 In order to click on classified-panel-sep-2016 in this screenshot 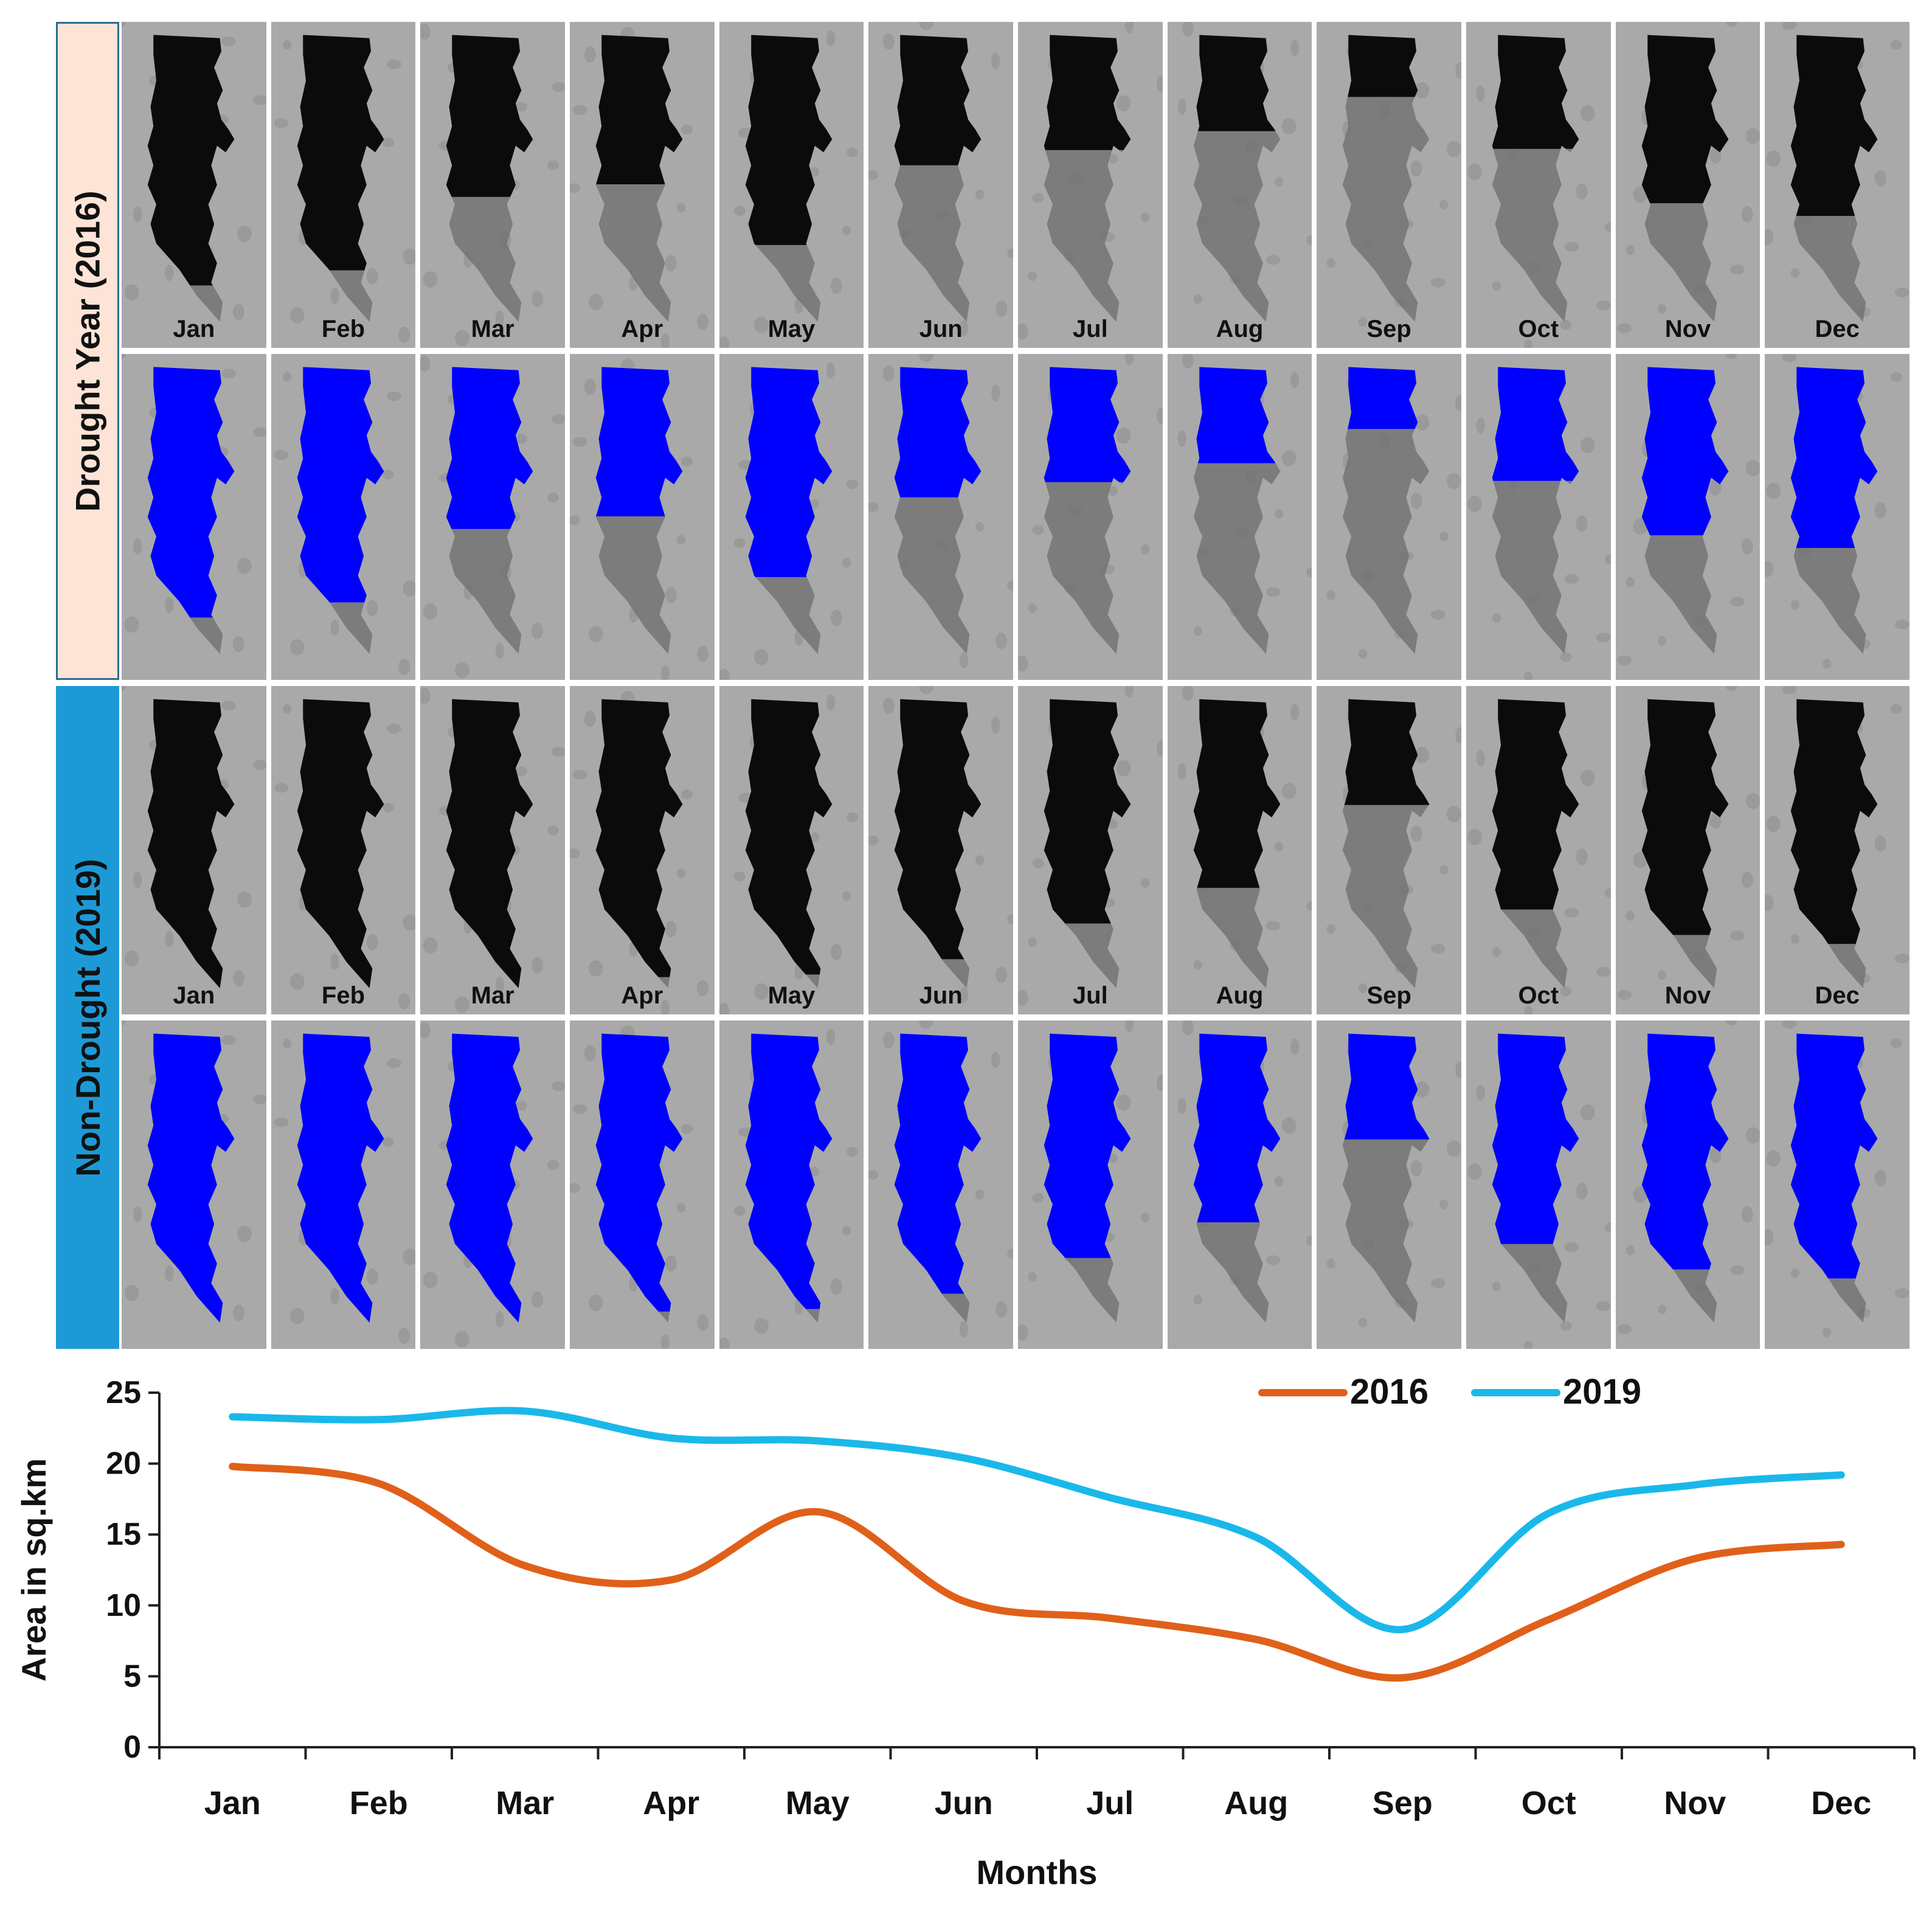, I will do `click(1389, 517)`.